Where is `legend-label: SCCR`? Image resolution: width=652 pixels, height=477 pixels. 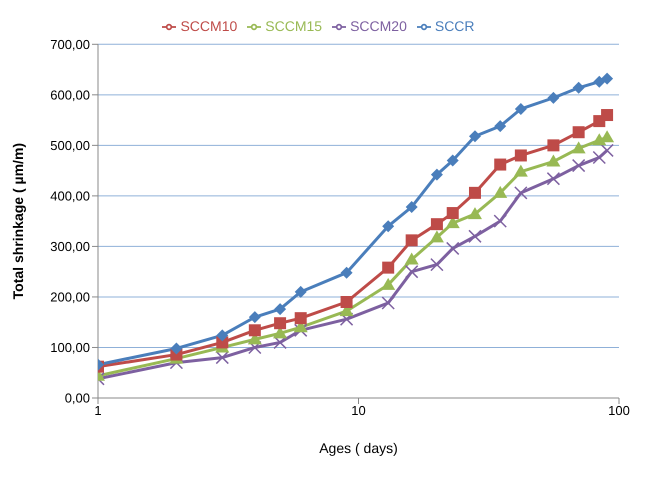 legend-label: SCCR is located at coordinates (454, 26).